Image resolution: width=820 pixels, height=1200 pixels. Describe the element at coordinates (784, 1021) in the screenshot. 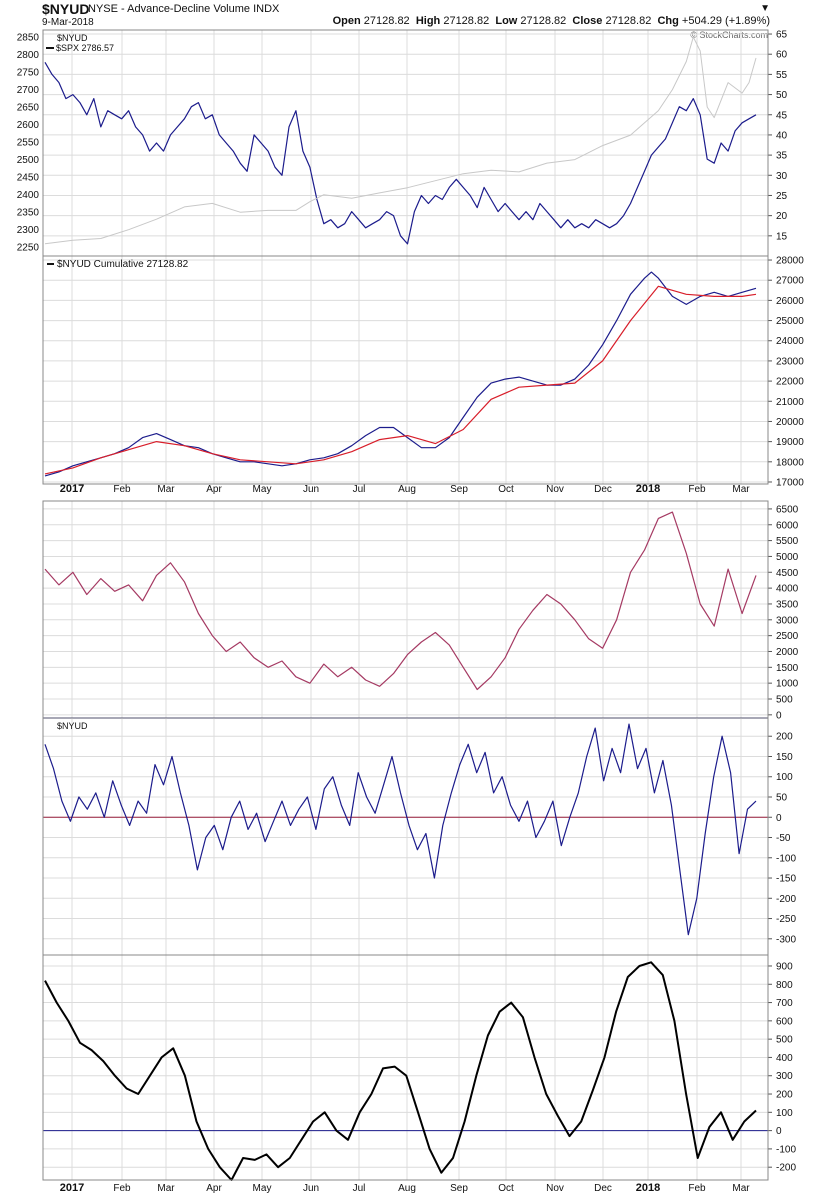

I see `right-axis-tick-label: 600` at that location.